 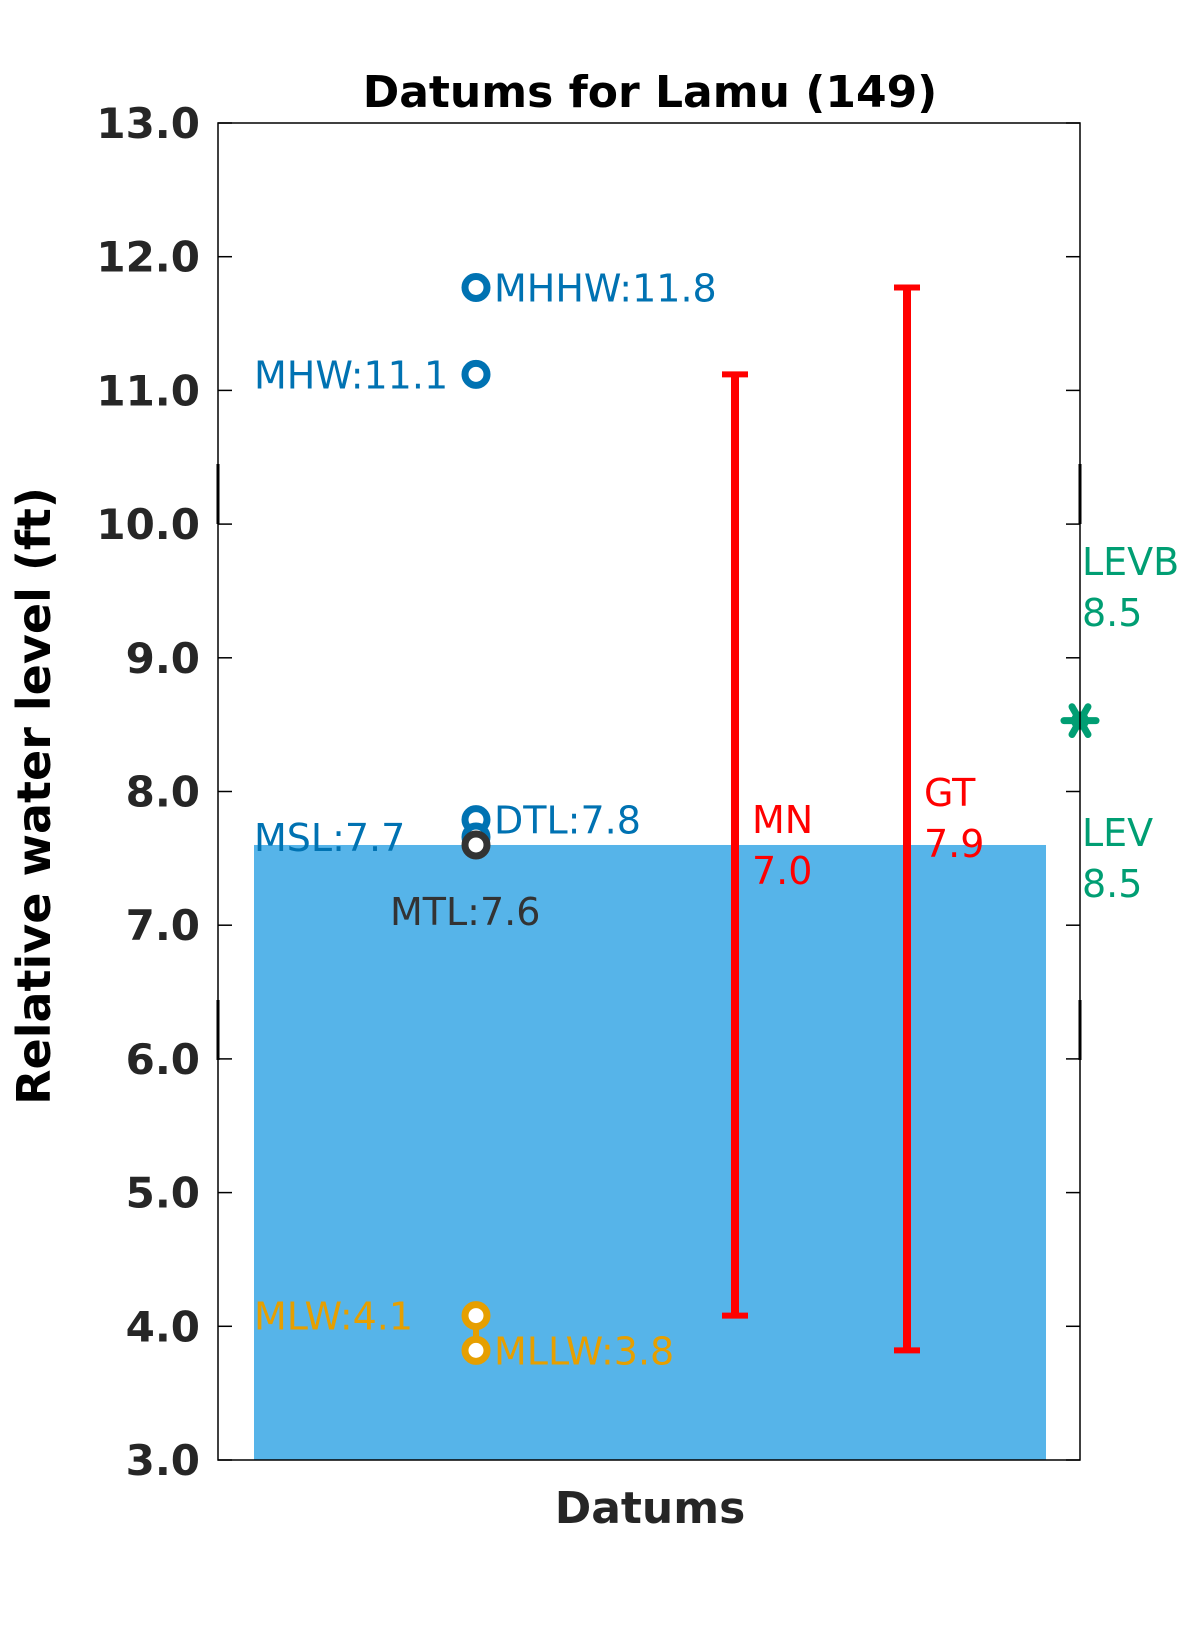 What do you see at coordinates (821, 819) in the screenshot?
I see `range-bars-layer` at bounding box center [821, 819].